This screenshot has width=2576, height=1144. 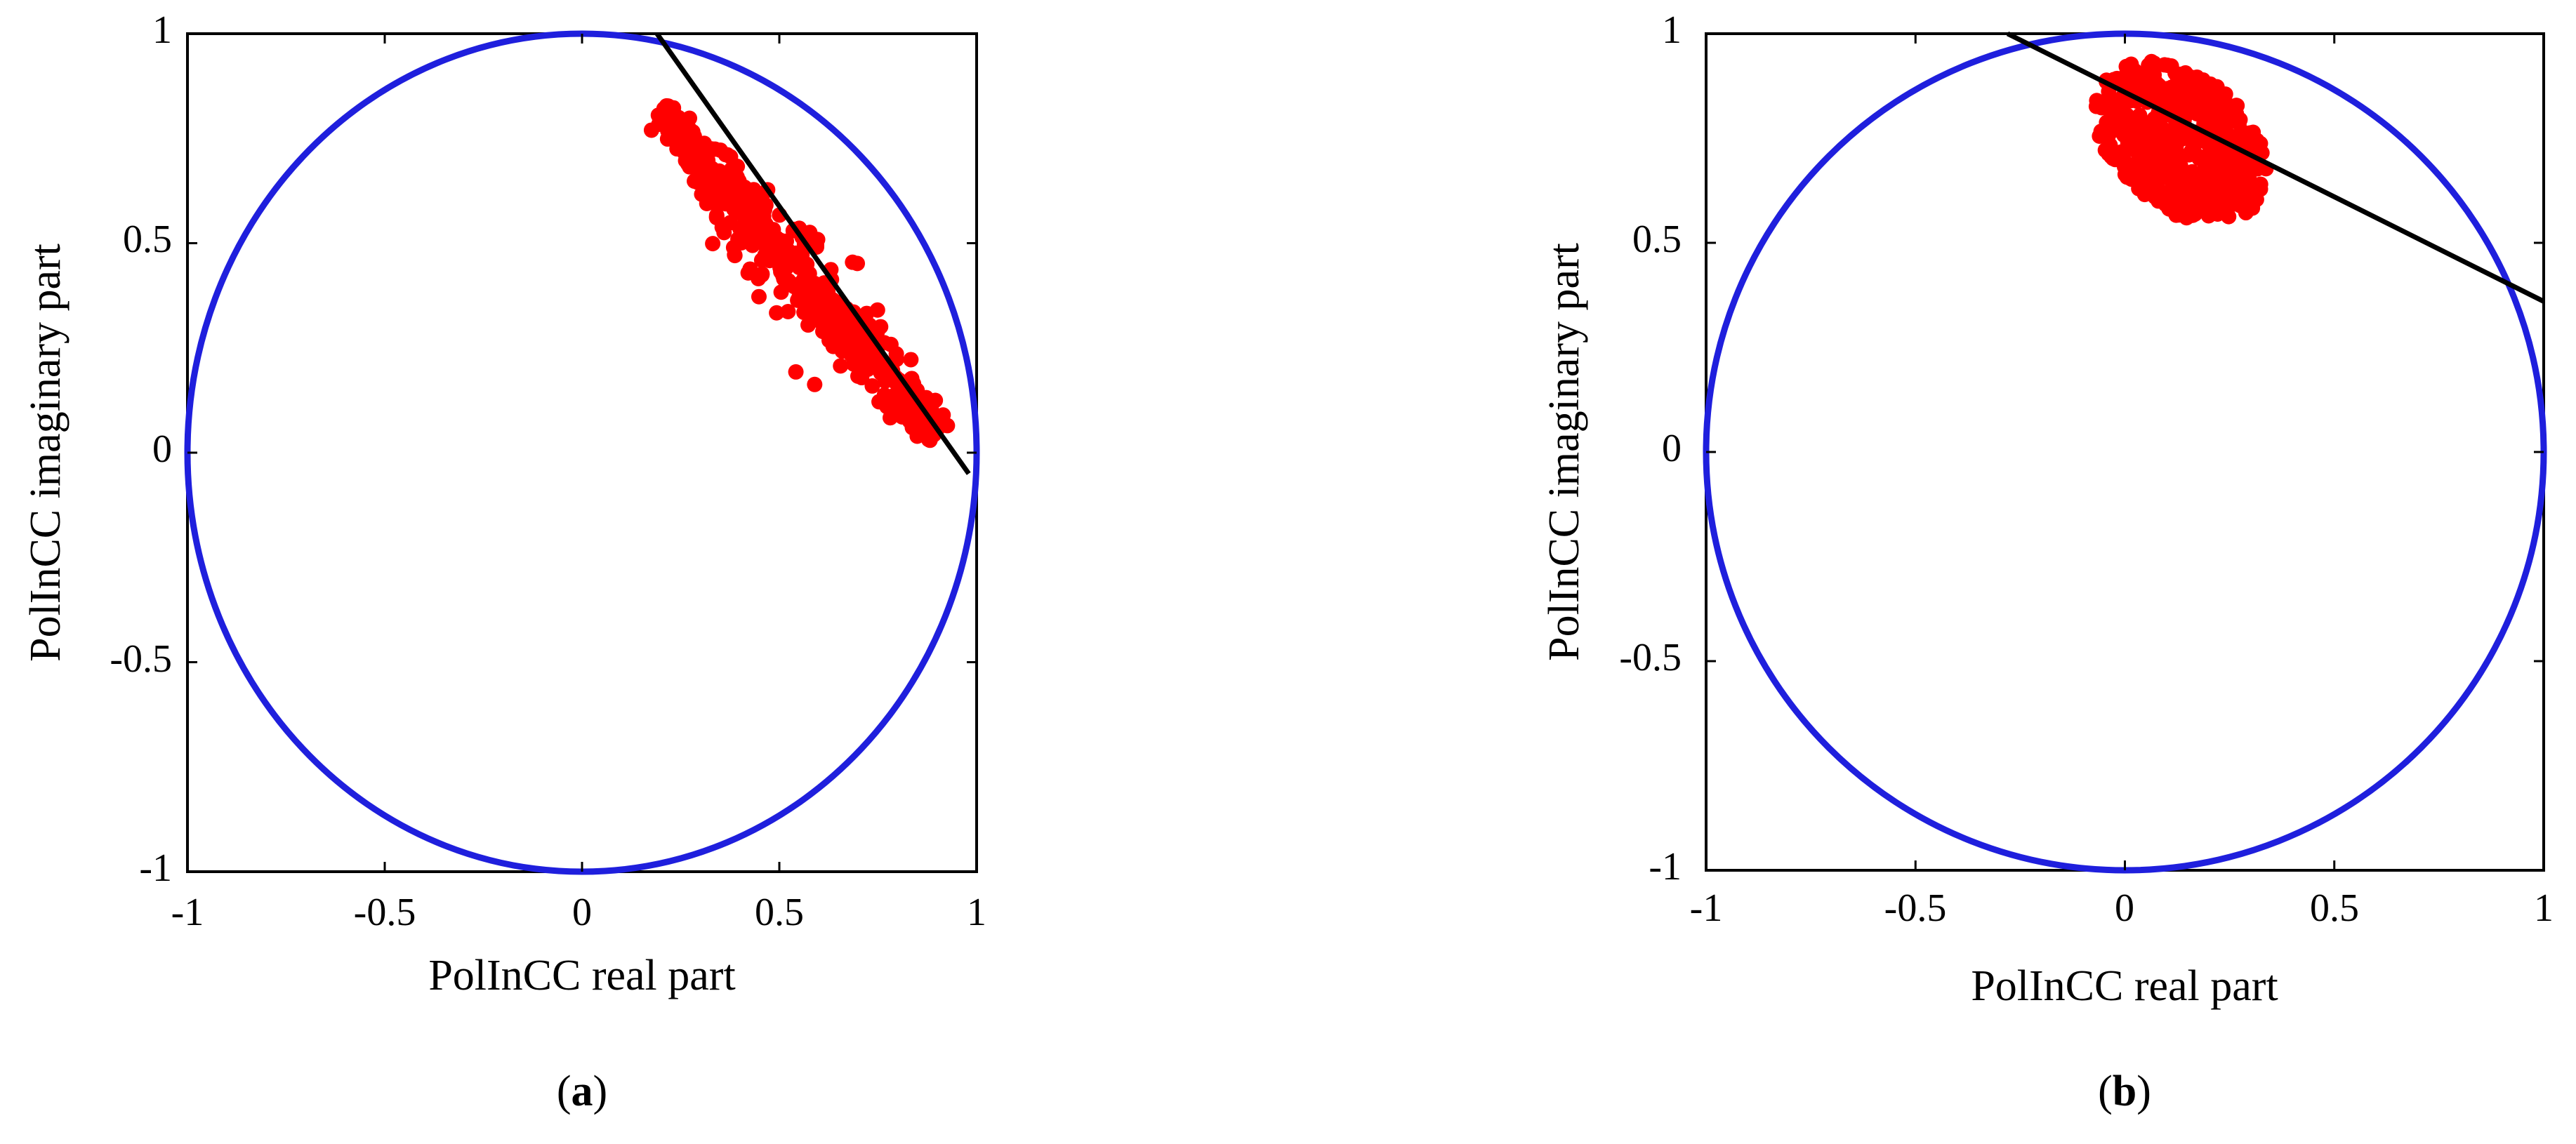 I want to click on y-tick-label-b-neg0.5: -0.5, so click(x=1650, y=657).